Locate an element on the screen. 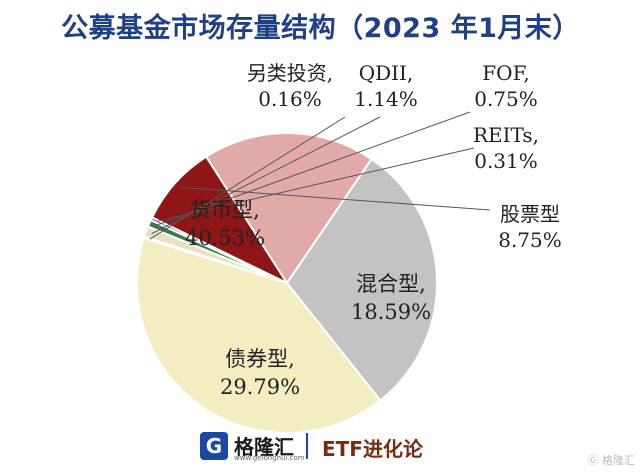 Image resolution: width=641 pixels, height=472 pixels. slice-value-label: 8.75% is located at coordinates (530, 240).